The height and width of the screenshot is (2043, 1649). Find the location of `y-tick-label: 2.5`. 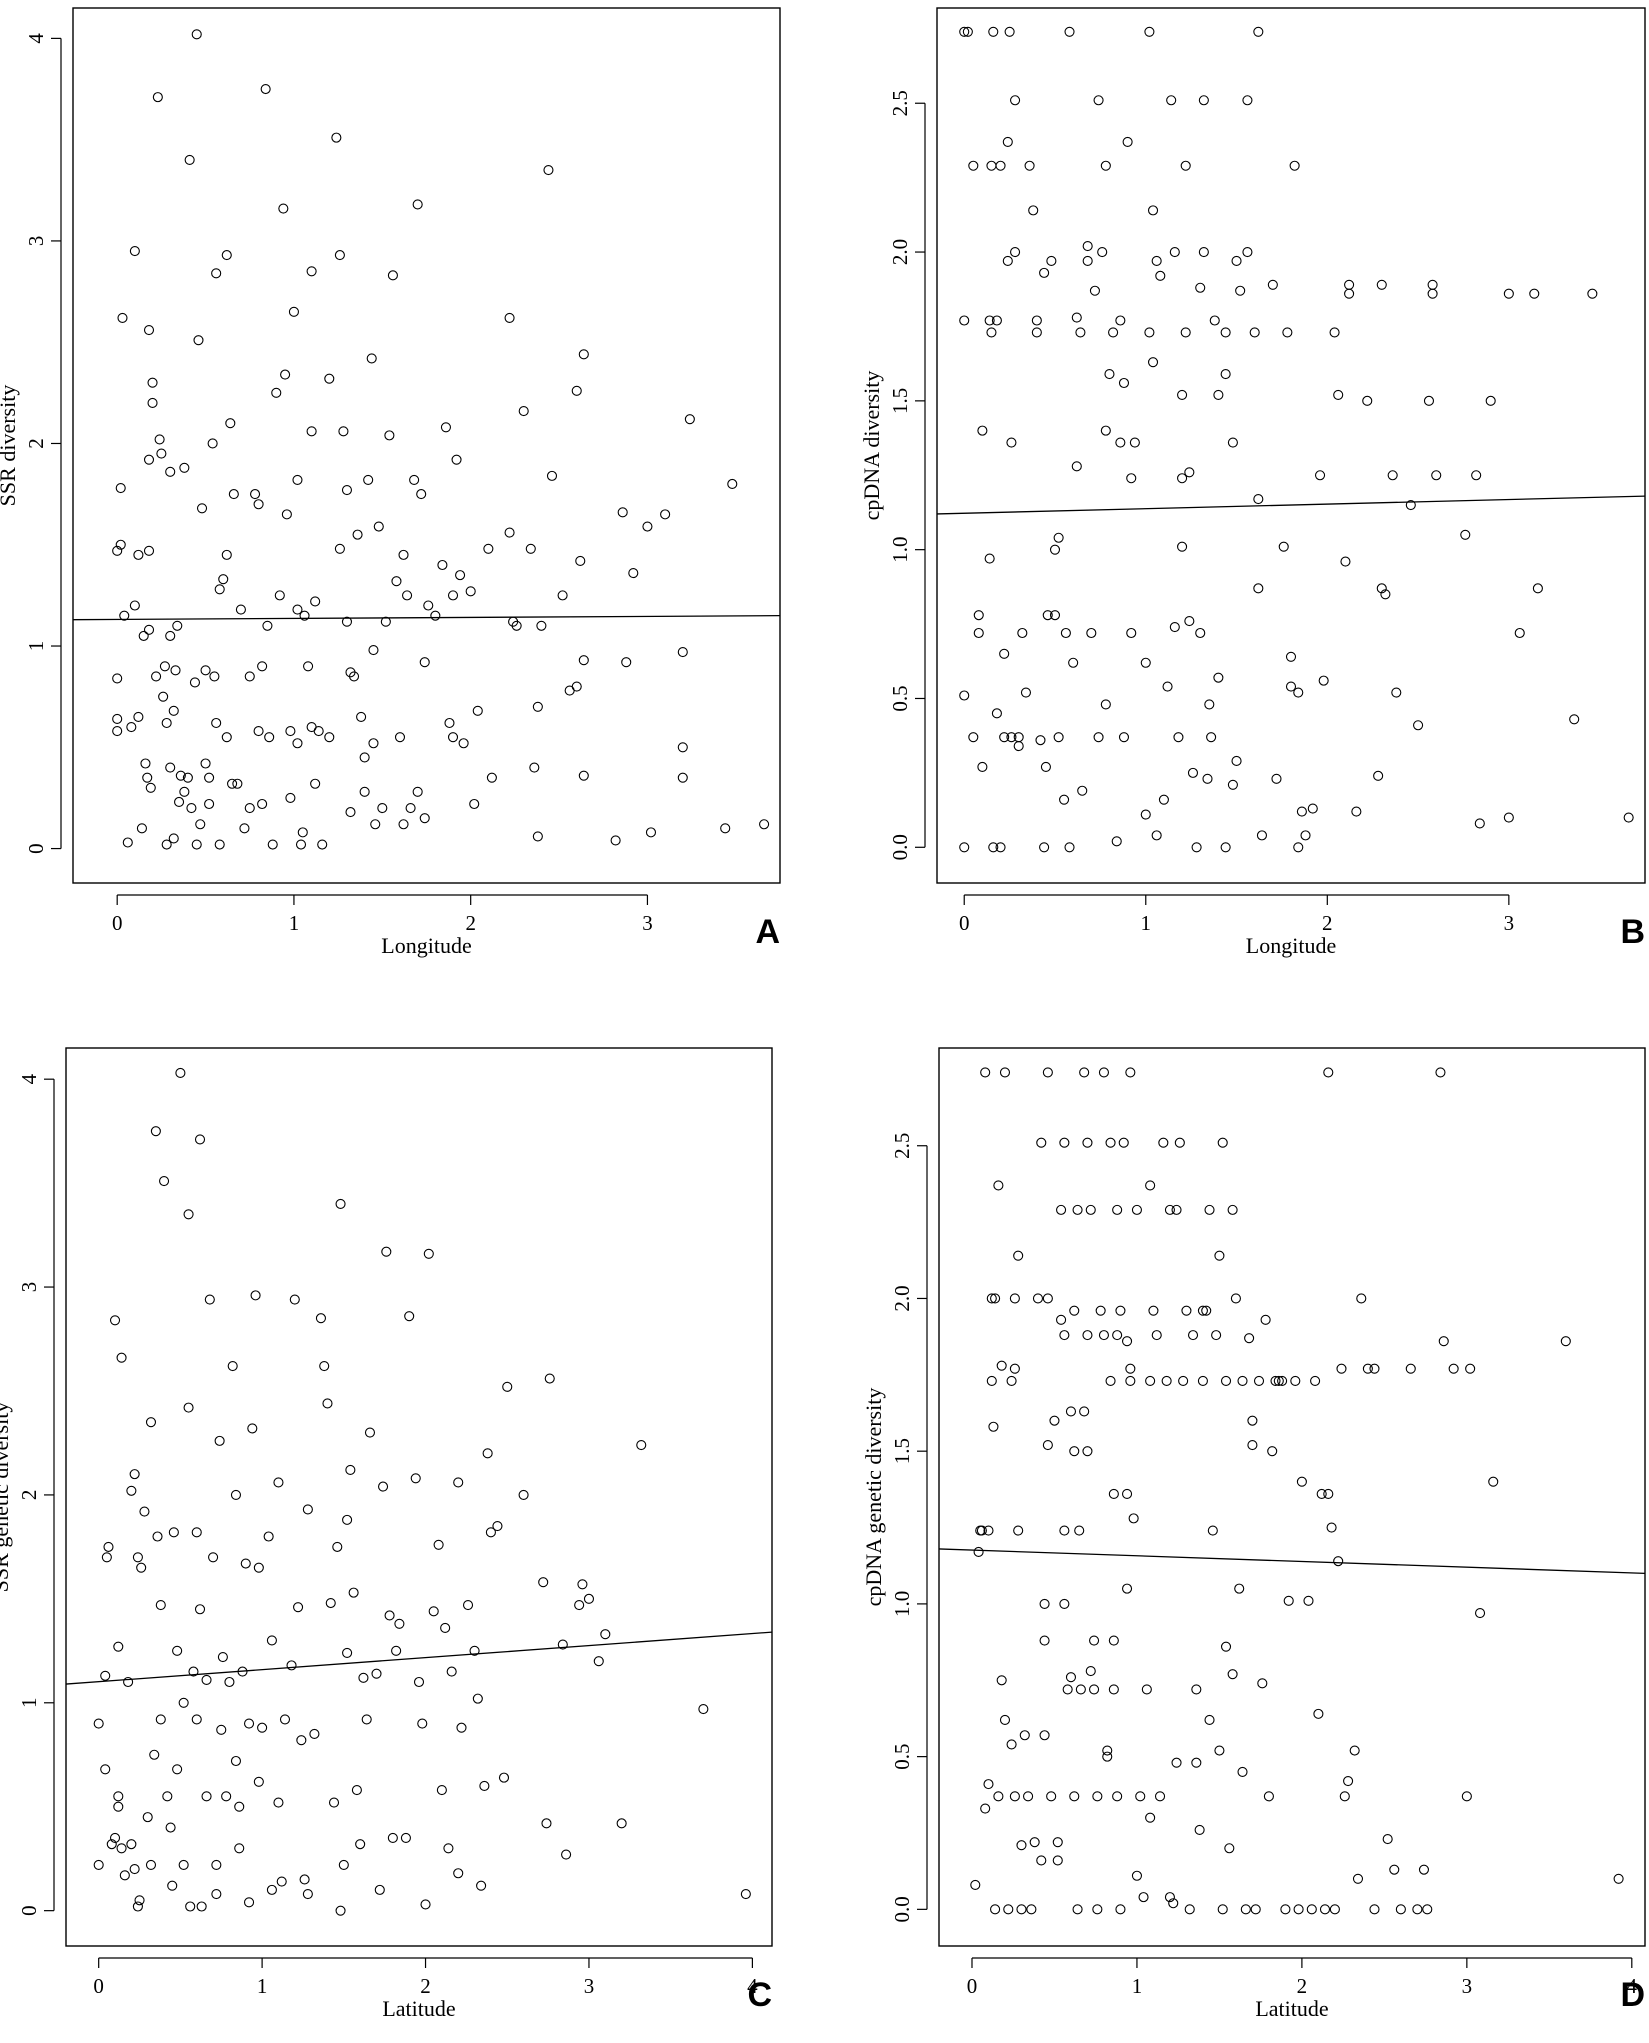

y-tick-label: 2.5 is located at coordinates (902, 1146).